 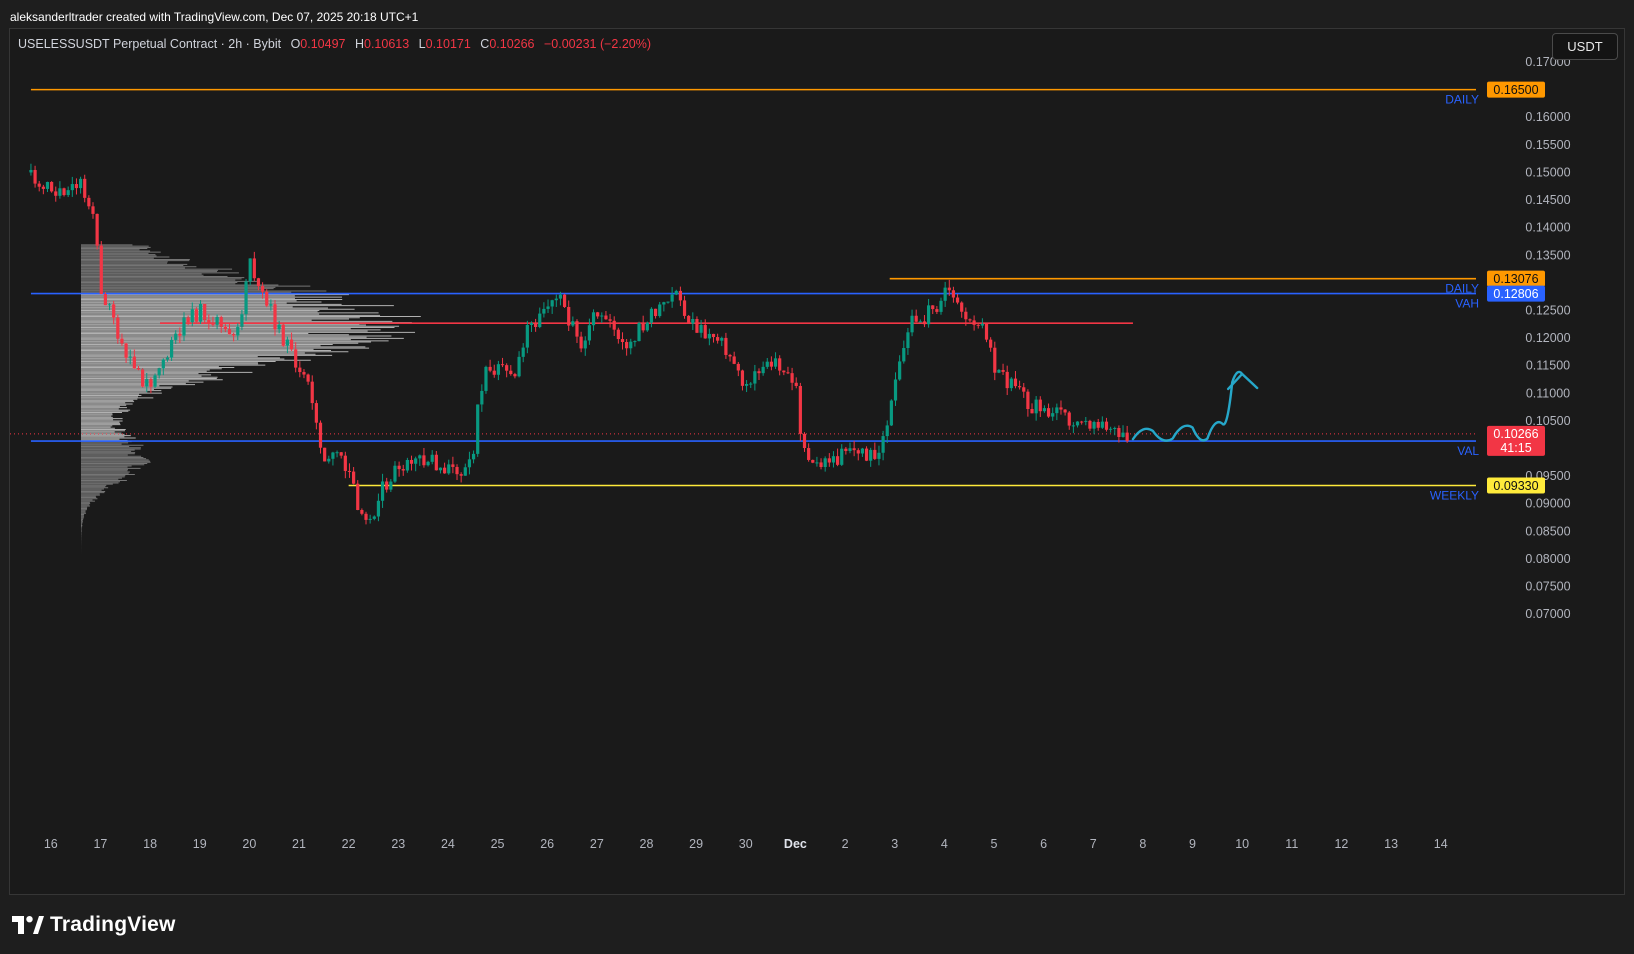 I want to click on price-tick-label: 0.08000, so click(x=1547, y=559).